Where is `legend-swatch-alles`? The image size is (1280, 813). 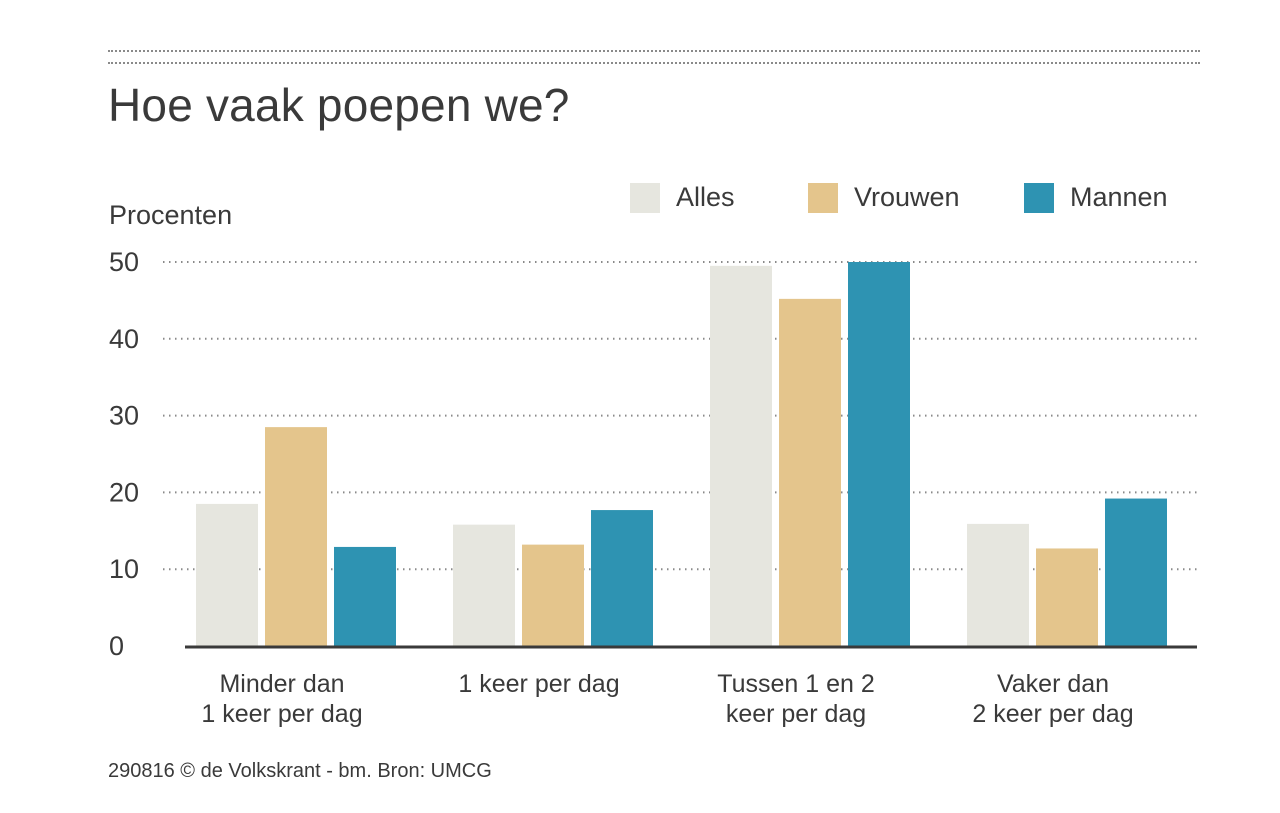
legend-swatch-alles is located at coordinates (645, 198).